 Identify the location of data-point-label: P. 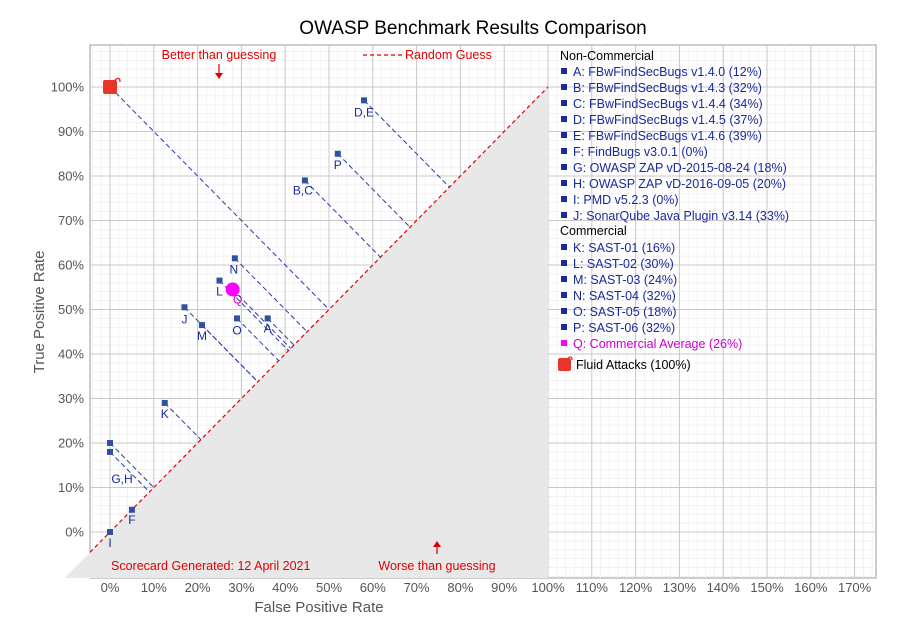
(338, 165).